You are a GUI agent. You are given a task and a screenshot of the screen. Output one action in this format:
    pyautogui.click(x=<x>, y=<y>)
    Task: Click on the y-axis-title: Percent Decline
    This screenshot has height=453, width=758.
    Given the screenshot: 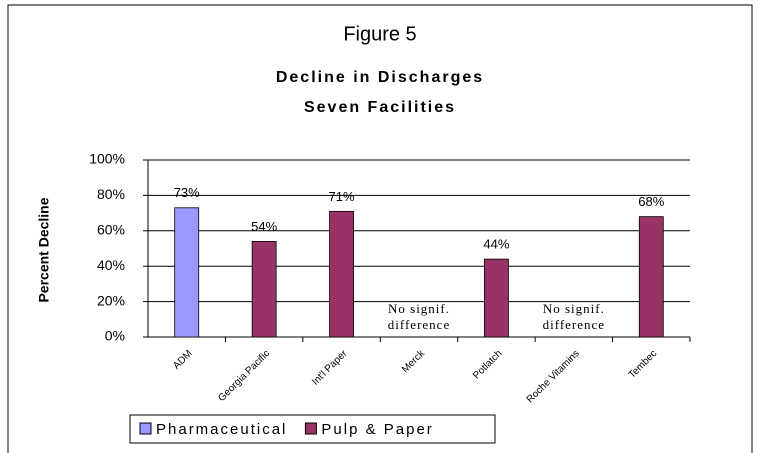 What is the action you would take?
    pyautogui.click(x=44, y=249)
    